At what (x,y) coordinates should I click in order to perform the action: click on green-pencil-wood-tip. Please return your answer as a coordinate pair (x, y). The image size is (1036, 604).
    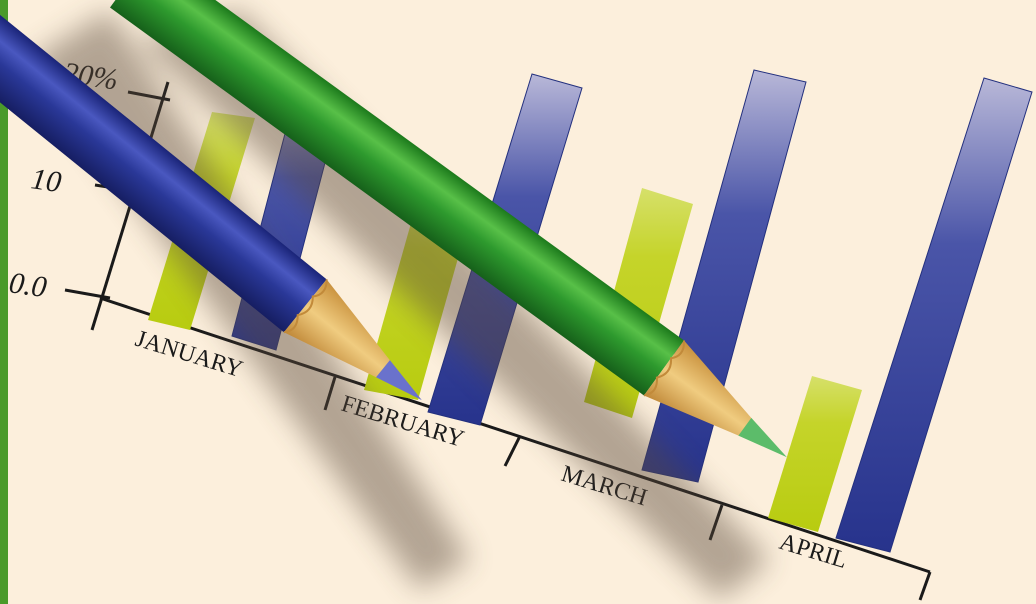
    Looking at the image, I should click on (707, 394).